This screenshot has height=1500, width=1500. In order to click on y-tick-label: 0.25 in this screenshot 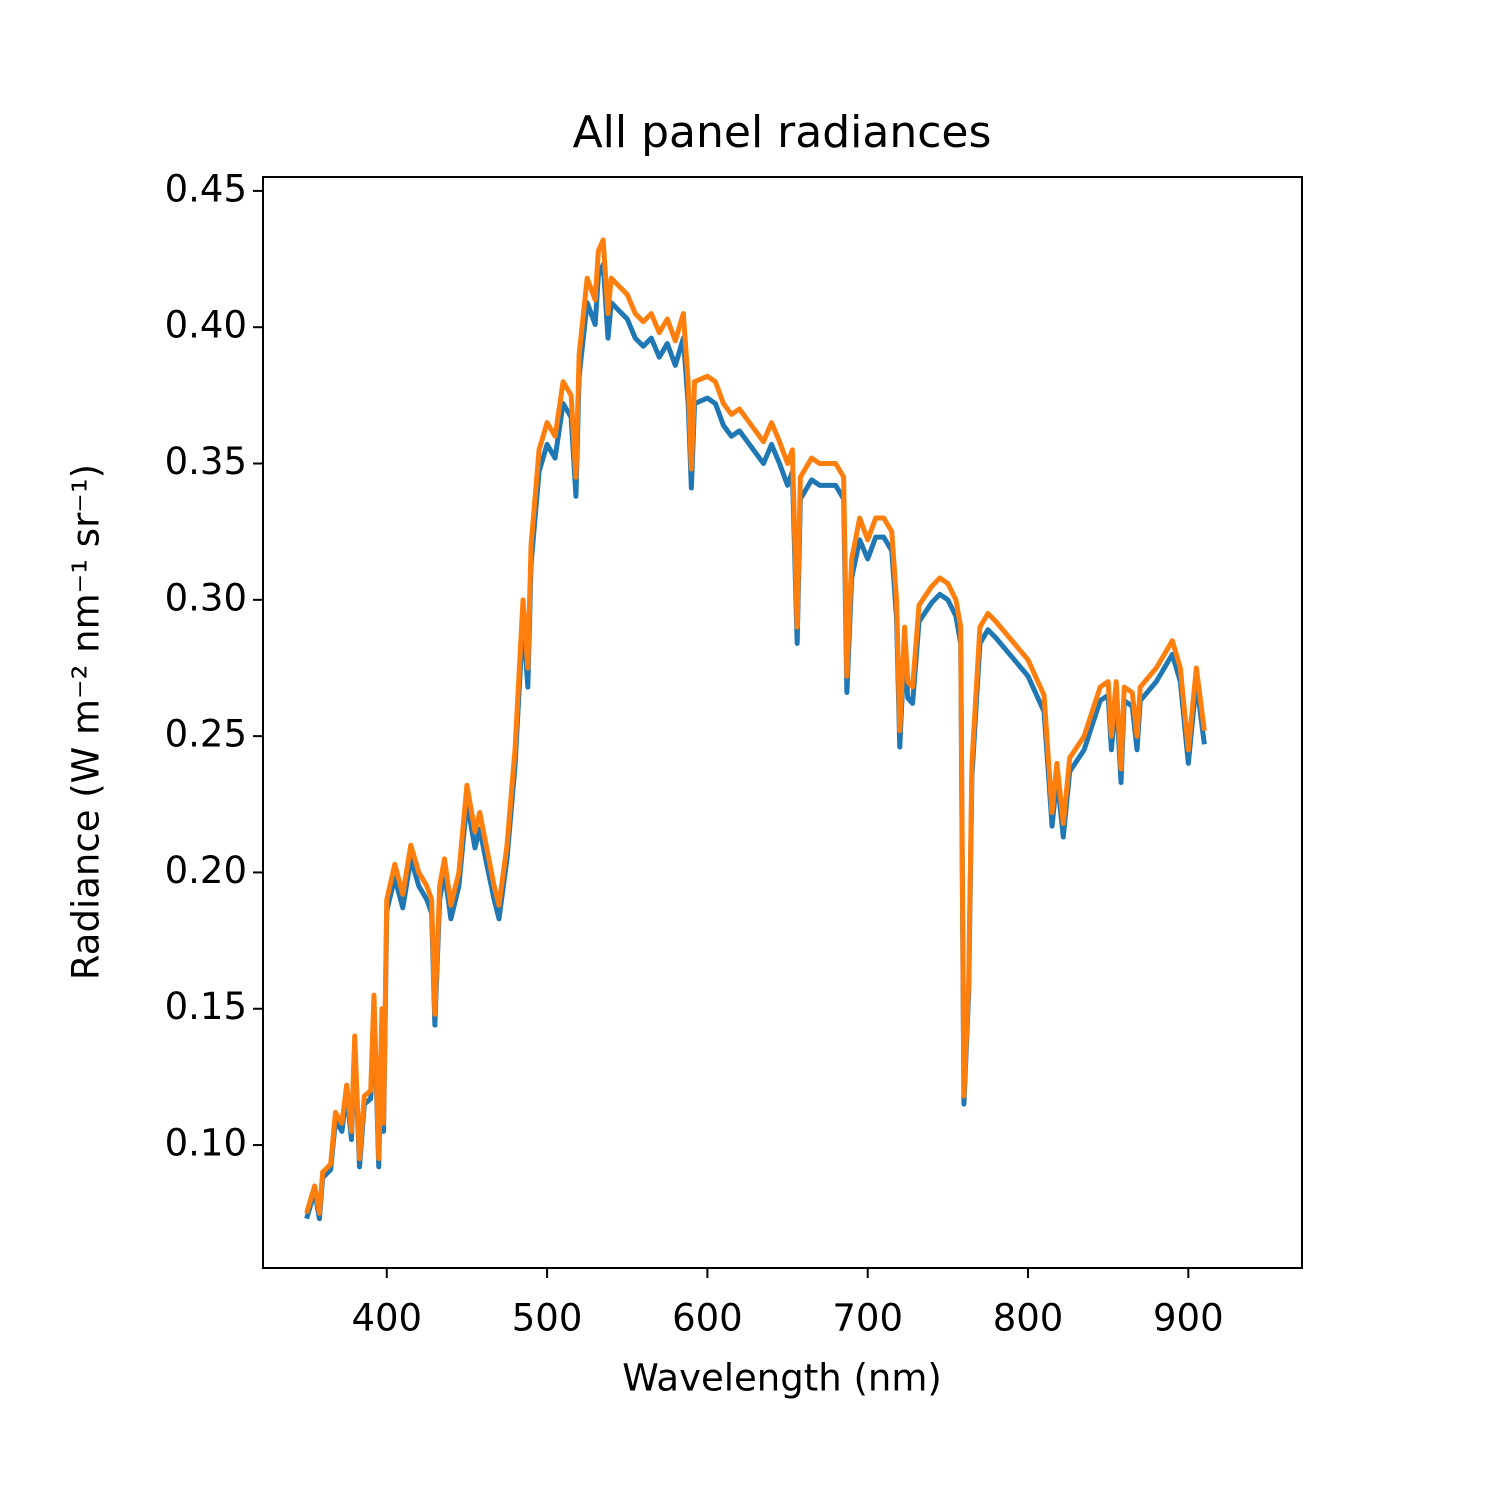, I will do `click(206, 734)`.